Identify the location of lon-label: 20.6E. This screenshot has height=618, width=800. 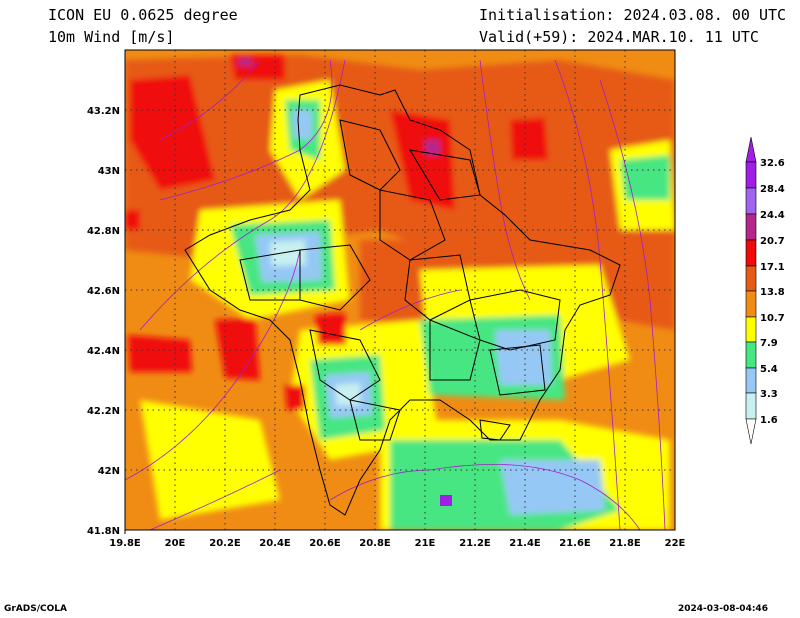
(325, 543).